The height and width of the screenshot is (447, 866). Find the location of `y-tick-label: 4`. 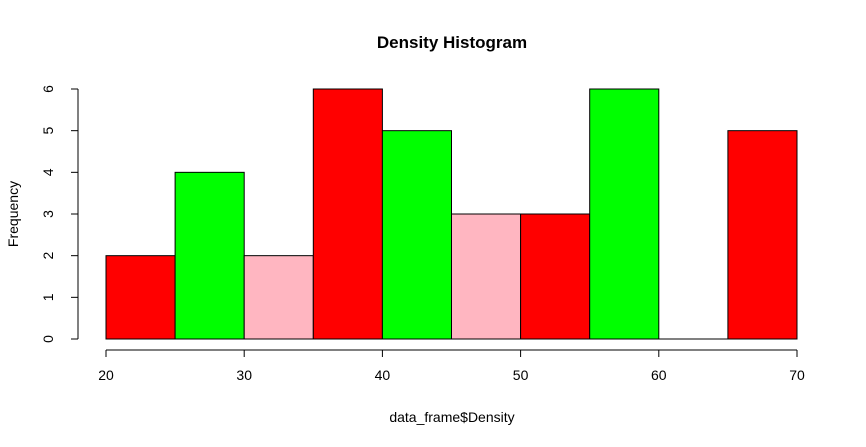

y-tick-label: 4 is located at coordinates (48, 172).